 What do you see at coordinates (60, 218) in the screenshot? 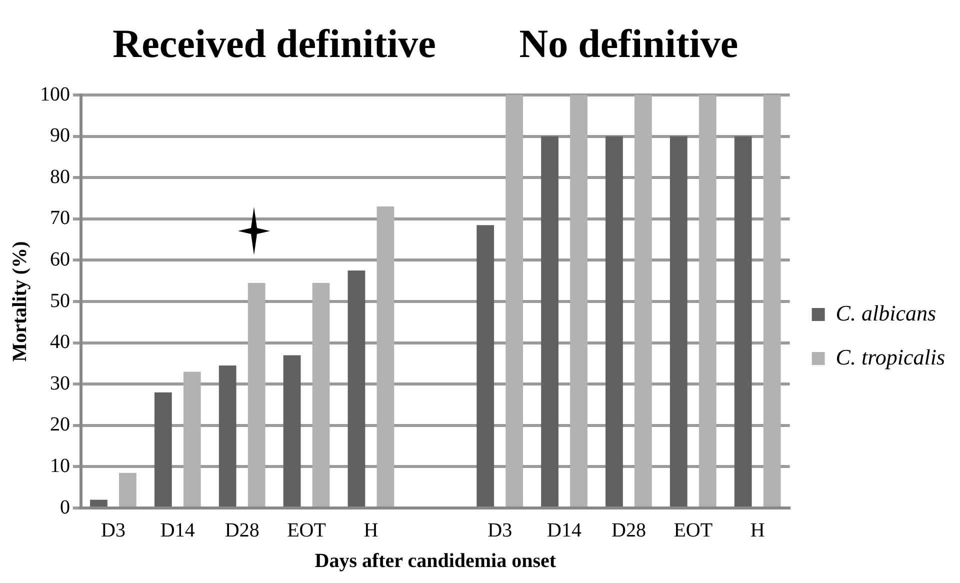
I see `y-tick-label: 70` at bounding box center [60, 218].